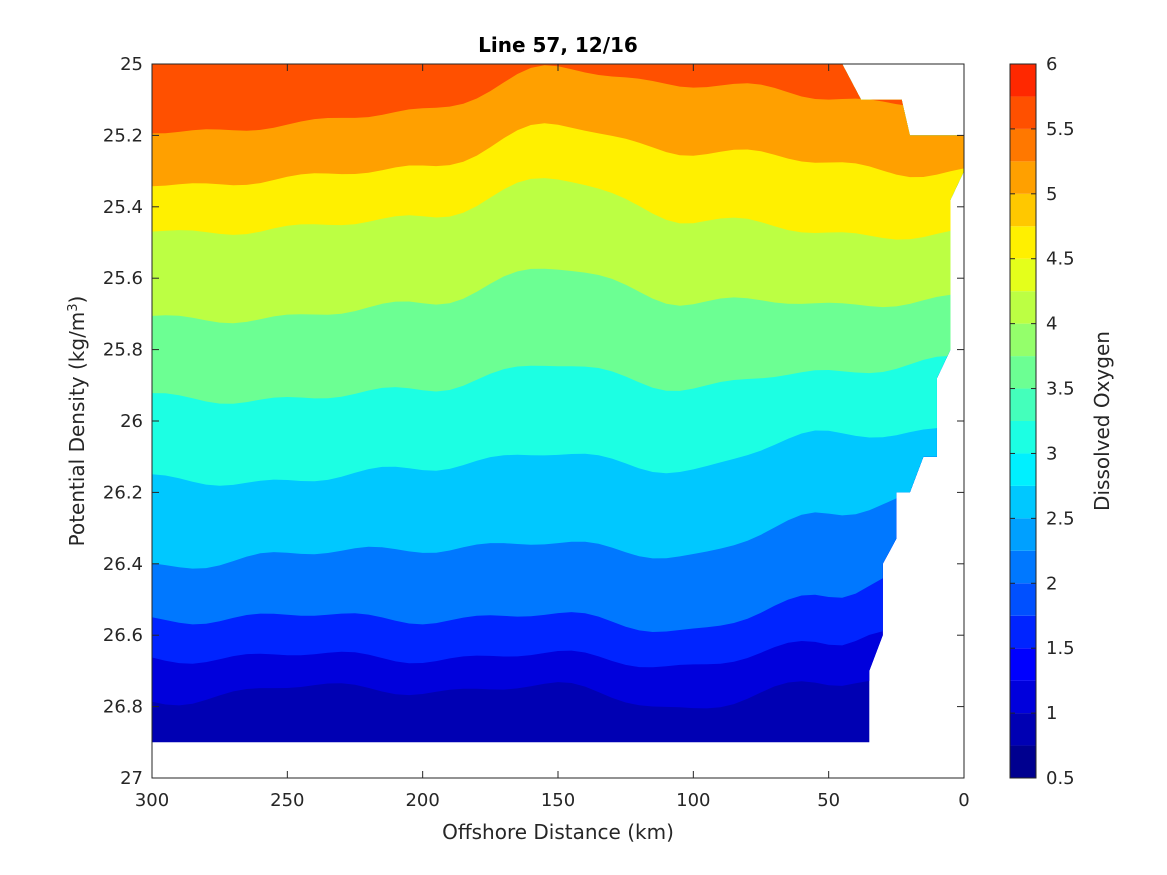 The width and height of the screenshot is (1167, 875). I want to click on colorbar-ticks: 0.5 1 1.5 2 2.5 3 3.5 4 4.5 5 5.5 6, so click(1042, 421).